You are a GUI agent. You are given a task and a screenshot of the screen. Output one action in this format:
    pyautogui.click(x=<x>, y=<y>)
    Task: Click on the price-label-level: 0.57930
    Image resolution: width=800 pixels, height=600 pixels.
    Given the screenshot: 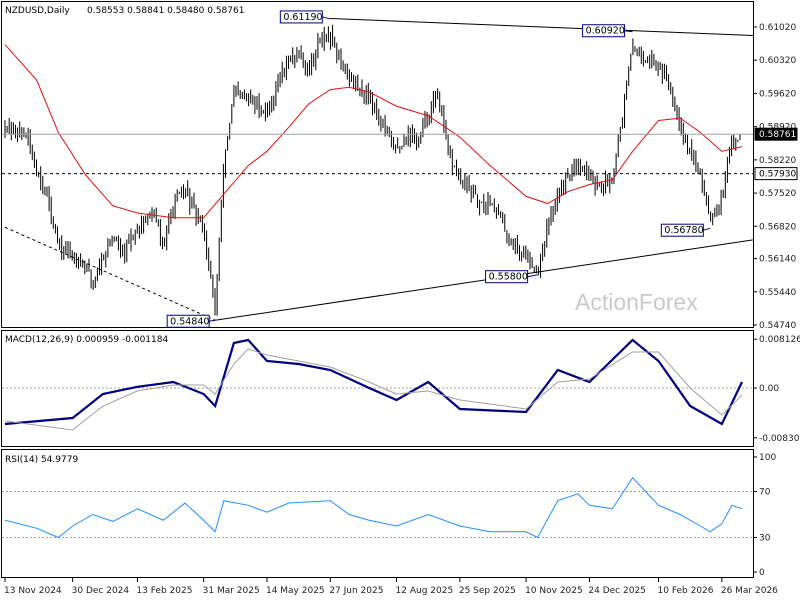 What is the action you would take?
    pyautogui.click(x=776, y=174)
    